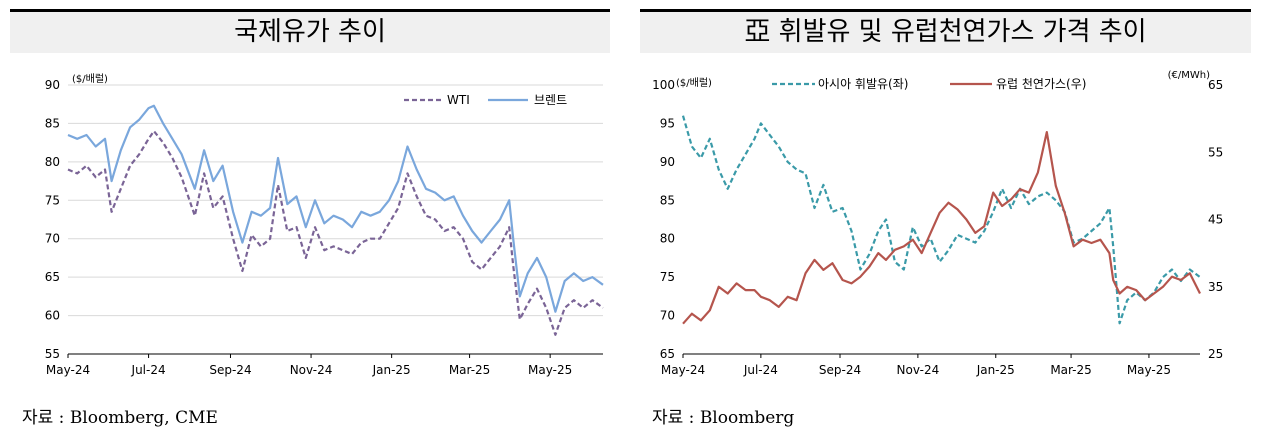 Image resolution: width=1261 pixels, height=437 pixels. Describe the element at coordinates (1189, 75) in the screenshot. I see `unit-label-right: (€/MWh)` at that location.